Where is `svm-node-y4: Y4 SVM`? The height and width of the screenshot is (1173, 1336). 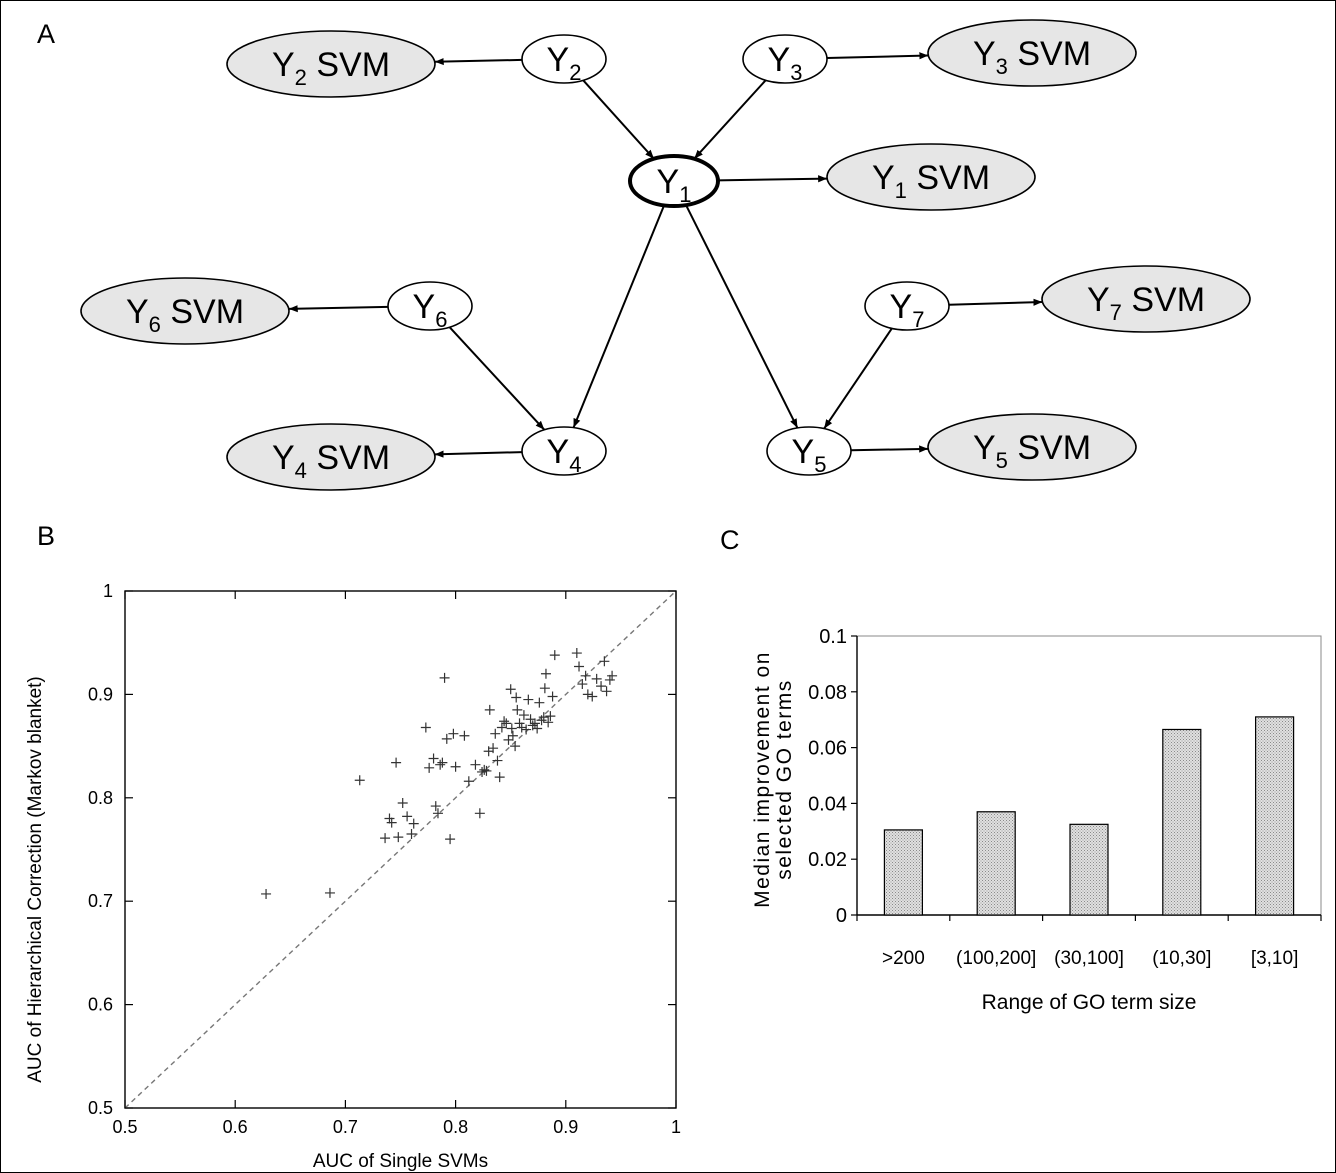 svm-node-y4: Y4 SVM is located at coordinates (331, 457).